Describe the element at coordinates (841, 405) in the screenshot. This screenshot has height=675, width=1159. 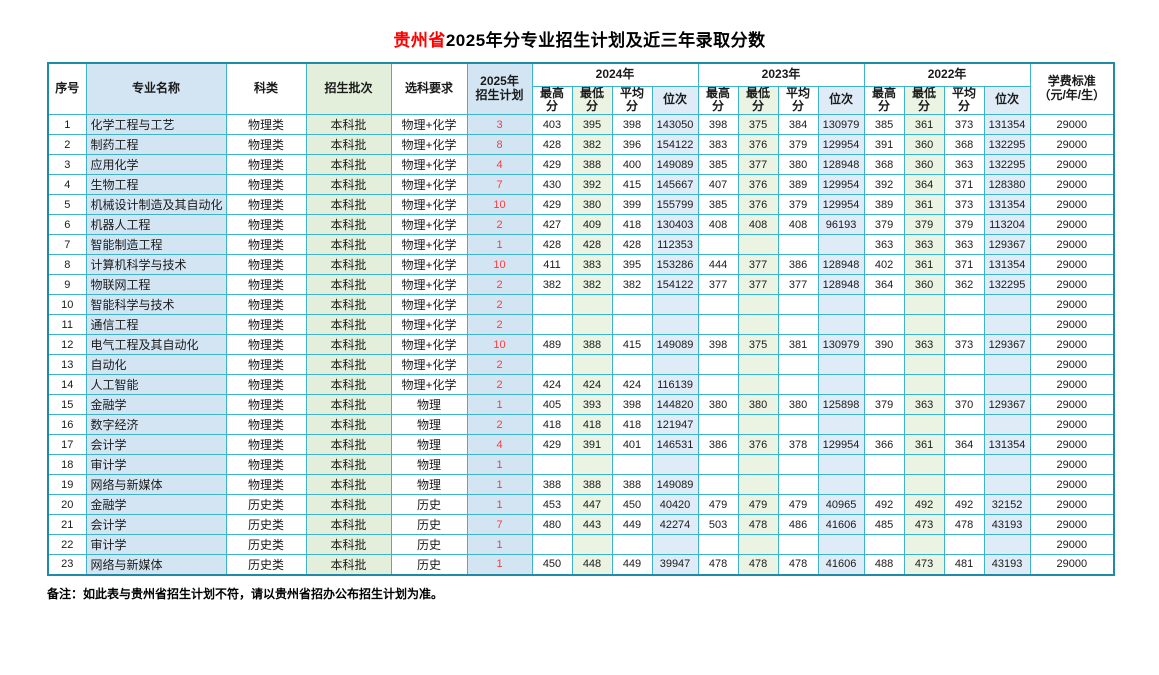
I see `rank-2023: 125898` at that location.